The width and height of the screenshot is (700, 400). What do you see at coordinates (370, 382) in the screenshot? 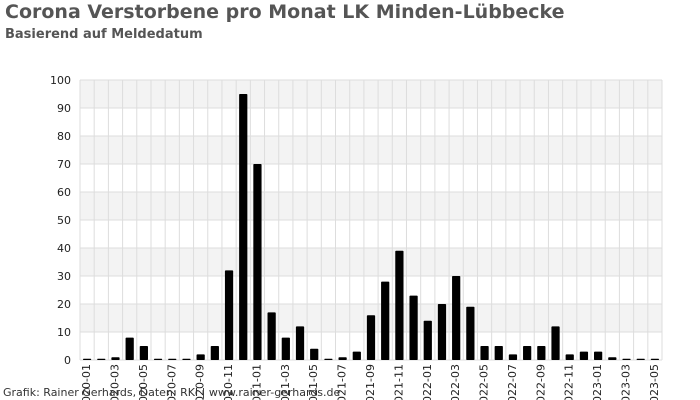
I see `x-tick-label: 2021-09` at bounding box center [370, 382].